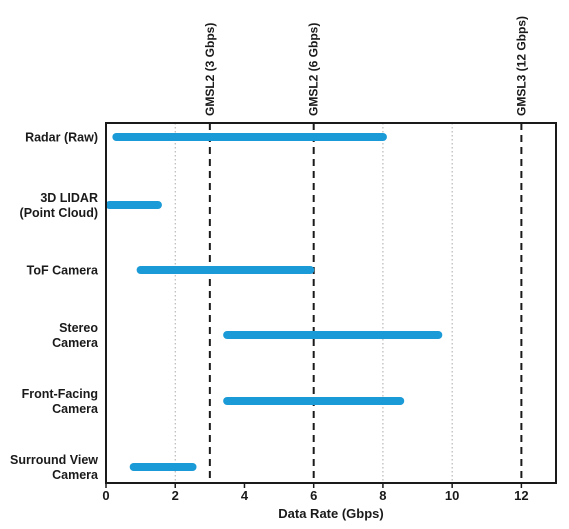  I want to click on category-label-5: Front-Facing Camera, so click(60, 401).